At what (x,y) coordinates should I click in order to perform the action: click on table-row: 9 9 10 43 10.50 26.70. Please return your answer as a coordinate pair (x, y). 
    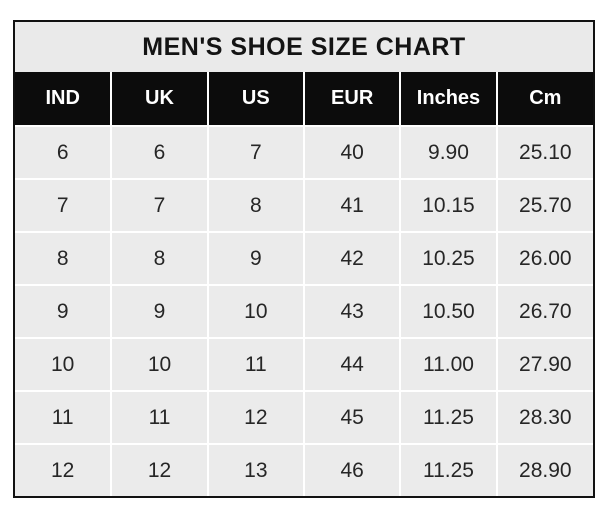
    Looking at the image, I should click on (304, 311).